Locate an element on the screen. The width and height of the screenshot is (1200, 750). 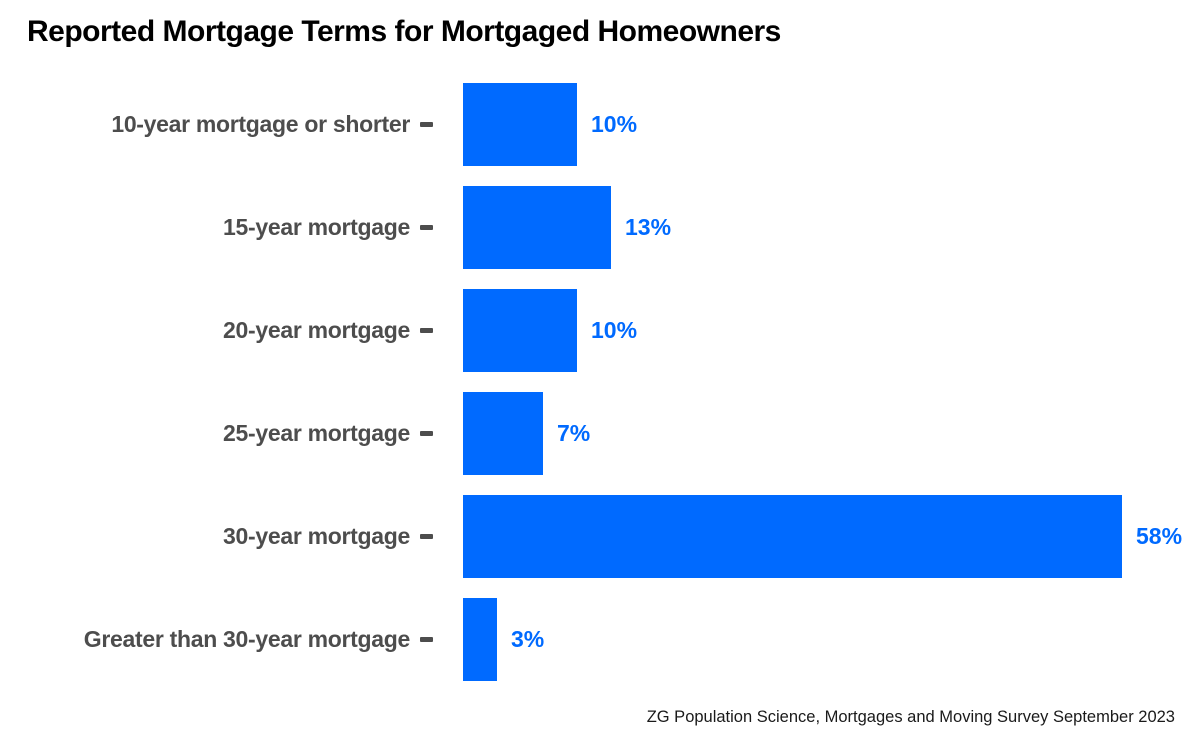
bar-row: 25-year mortgage 7% is located at coordinates (600, 433).